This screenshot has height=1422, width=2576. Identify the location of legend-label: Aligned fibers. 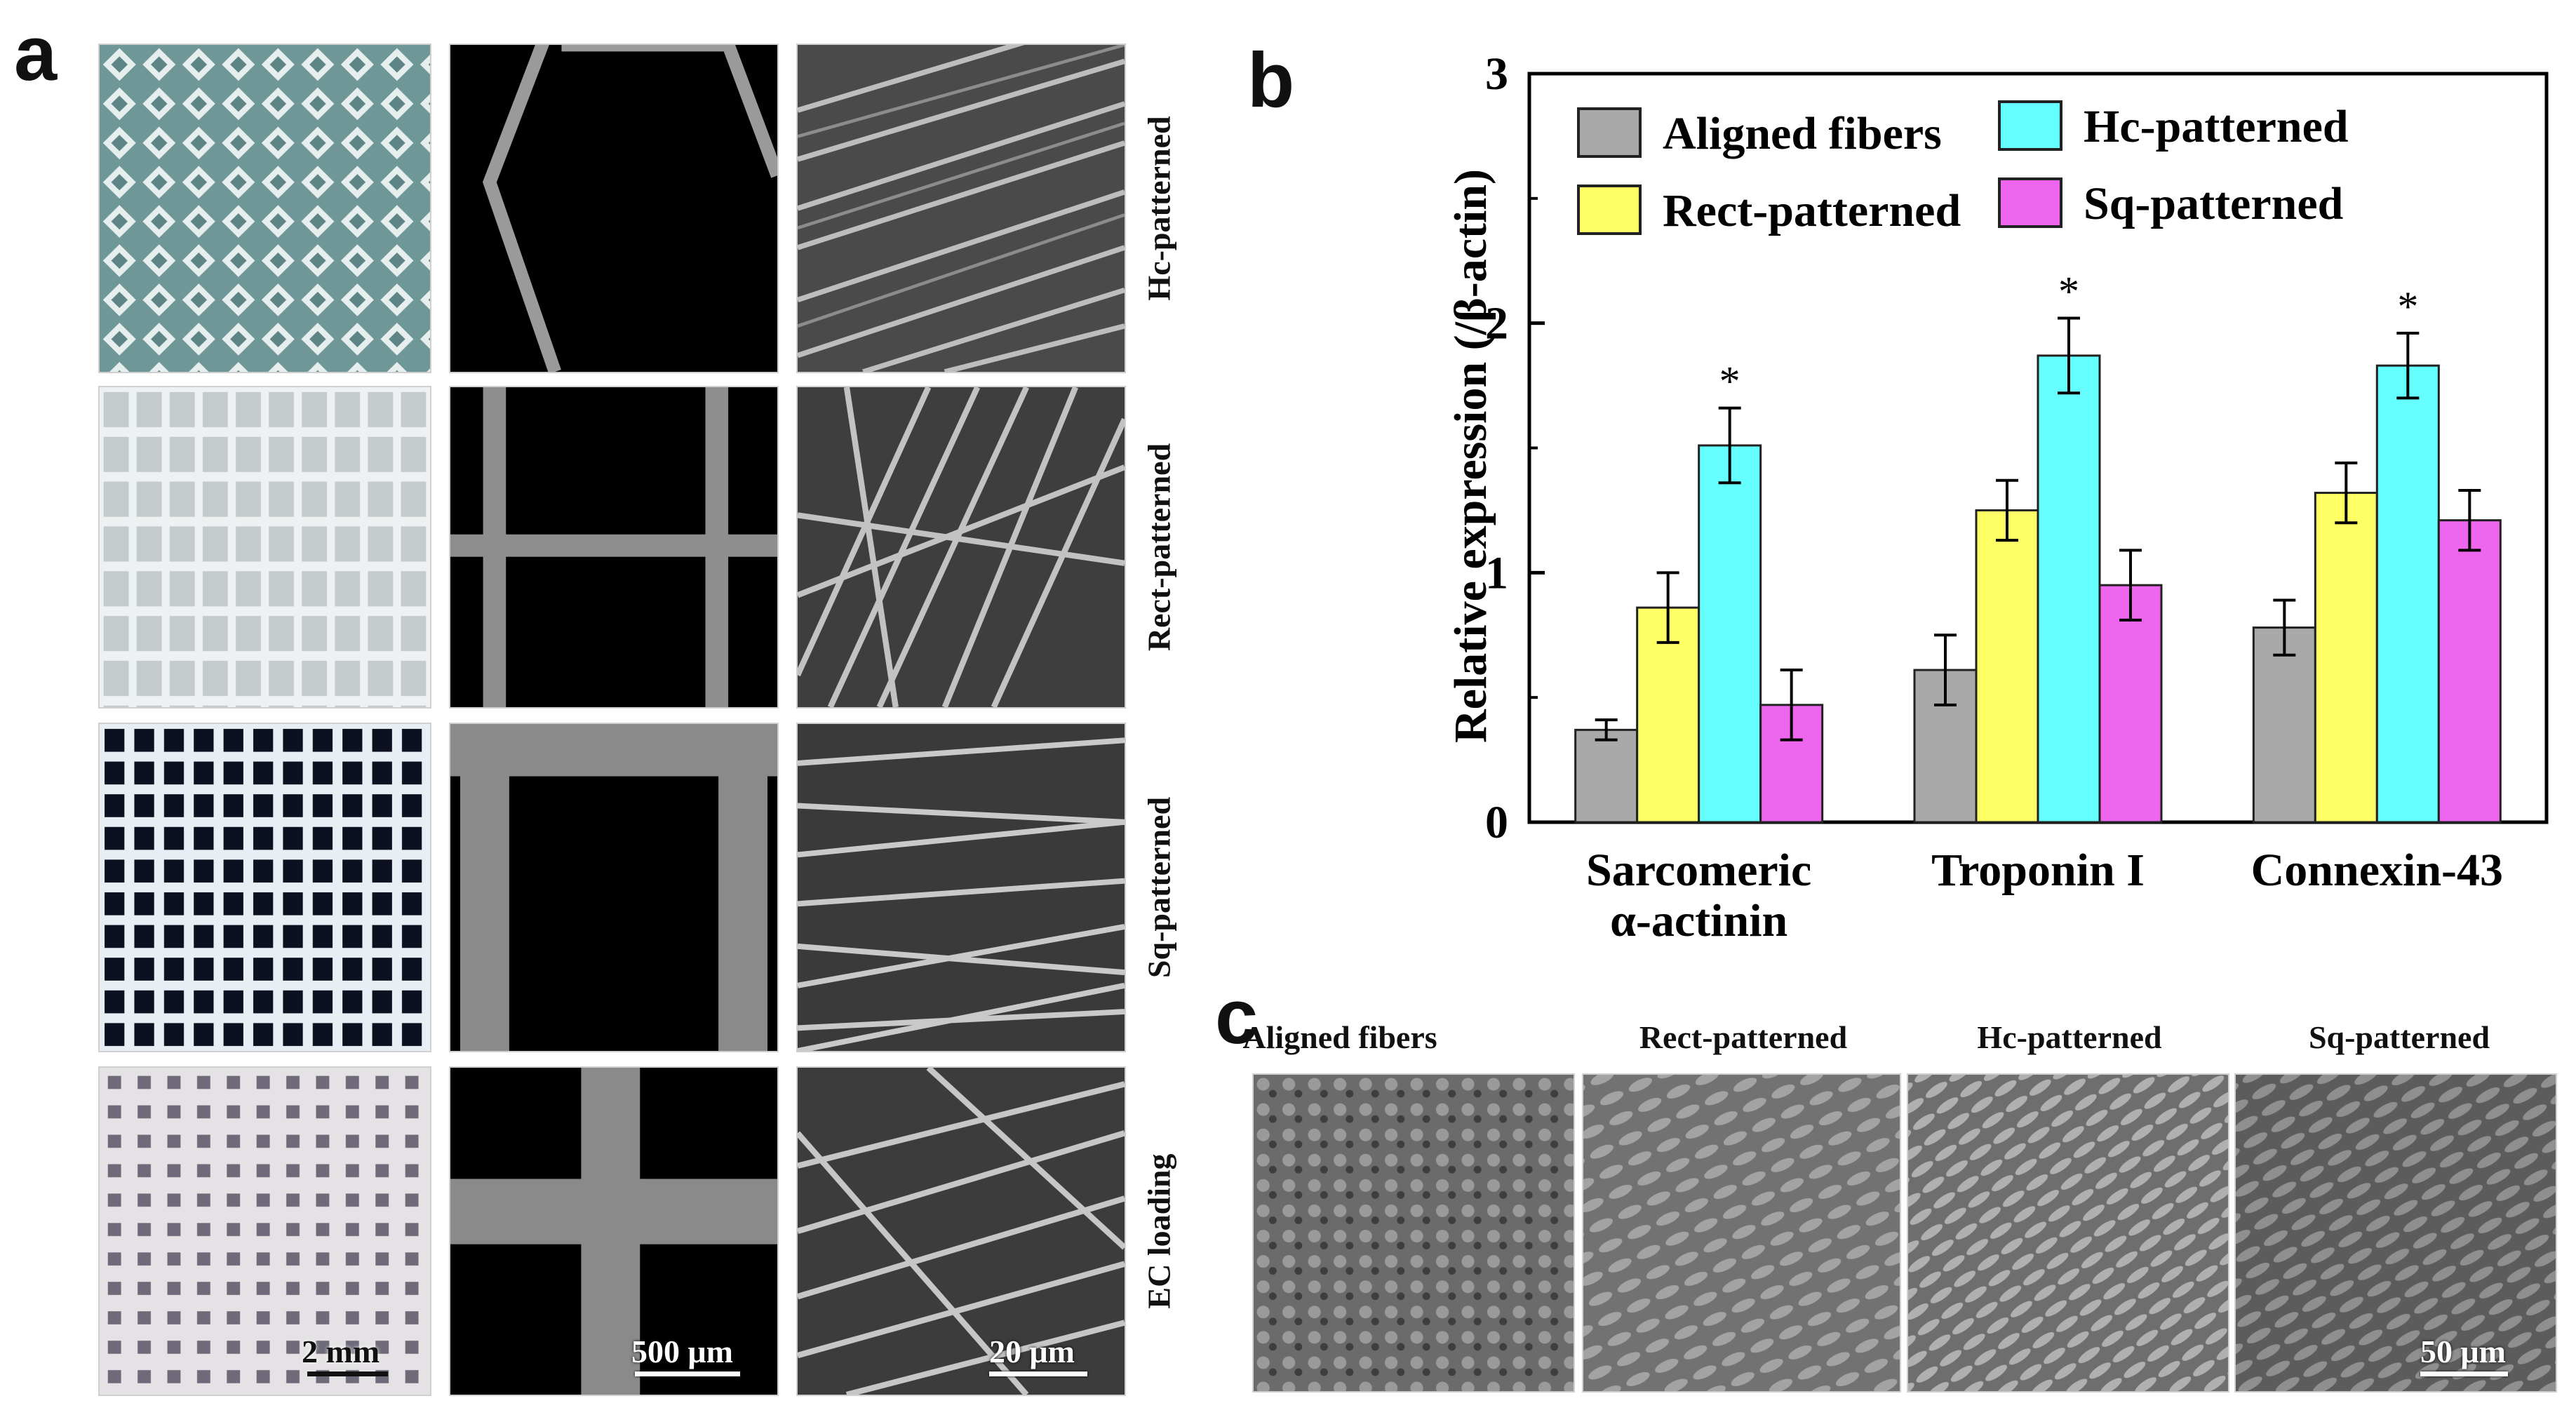
(1802, 134).